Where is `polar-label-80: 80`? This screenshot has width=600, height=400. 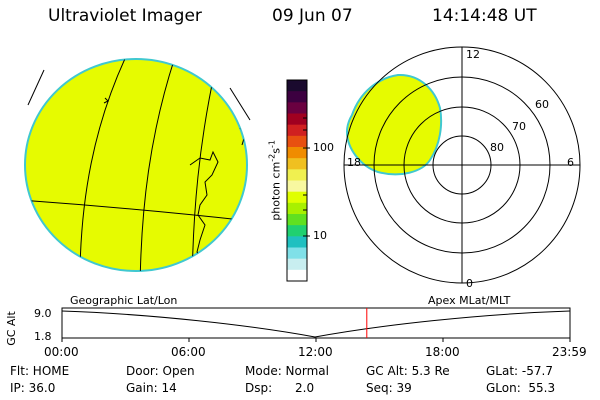 polar-label-80: 80 is located at coordinates (497, 147).